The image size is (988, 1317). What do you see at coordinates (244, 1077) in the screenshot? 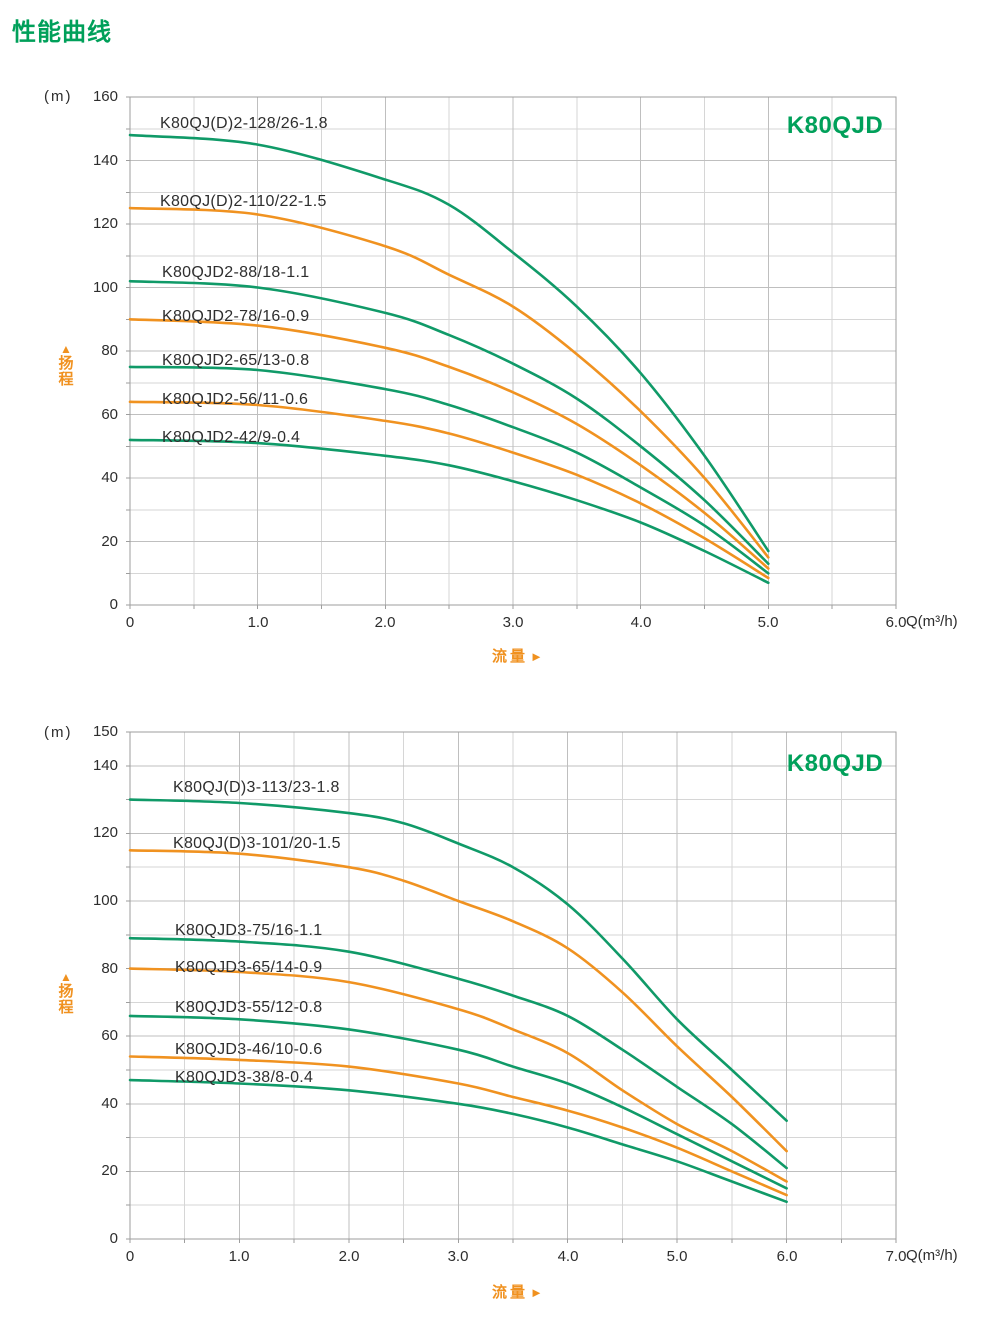
I see `curve-label: K80QJD3-38/8-0.4` at bounding box center [244, 1077].